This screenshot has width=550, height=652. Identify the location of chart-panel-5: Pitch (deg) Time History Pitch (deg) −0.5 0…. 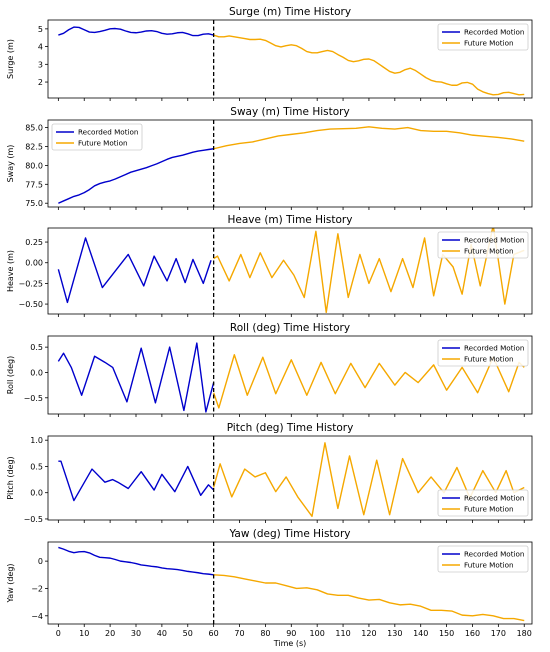
(269, 473).